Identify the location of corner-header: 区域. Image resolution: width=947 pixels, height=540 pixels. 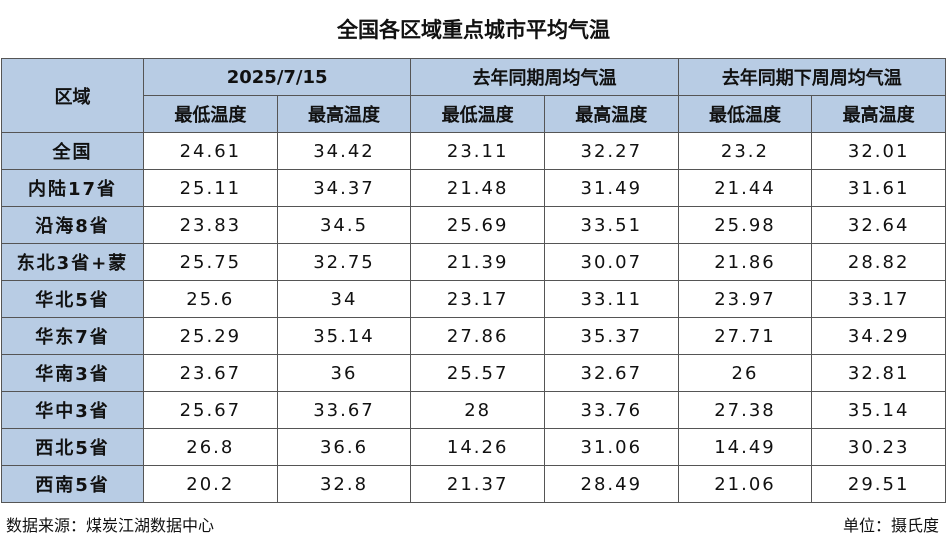
(72, 95).